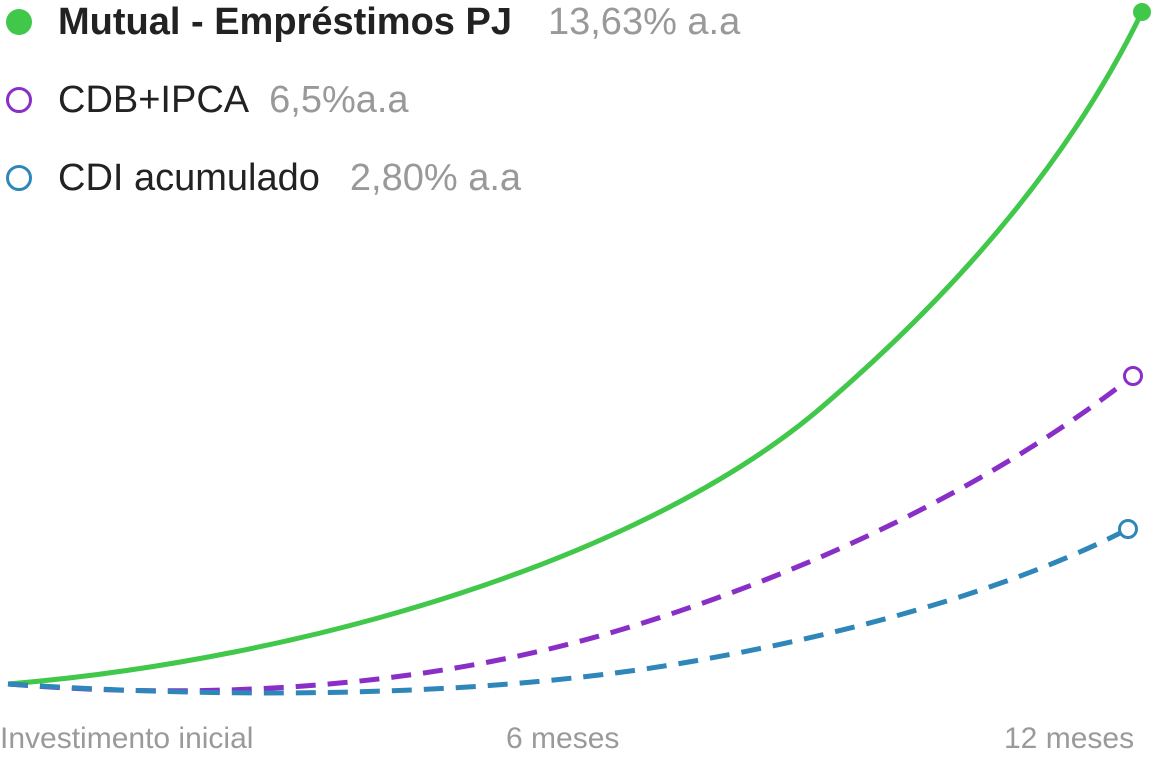 The height and width of the screenshot is (758, 1158). I want to click on x-tick-label: Investimento inicial, so click(127, 738).